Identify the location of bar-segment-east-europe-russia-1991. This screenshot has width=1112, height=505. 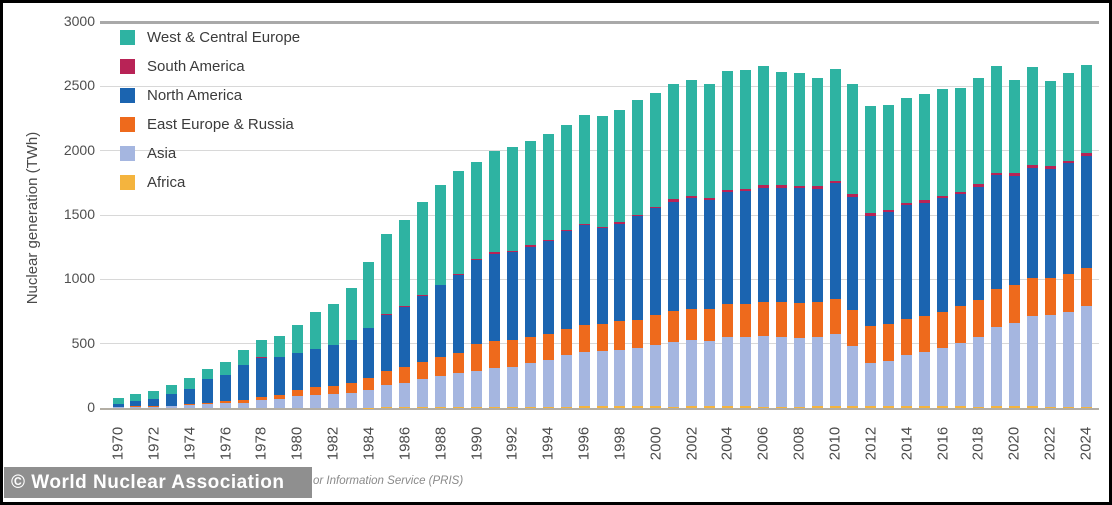
(494, 354).